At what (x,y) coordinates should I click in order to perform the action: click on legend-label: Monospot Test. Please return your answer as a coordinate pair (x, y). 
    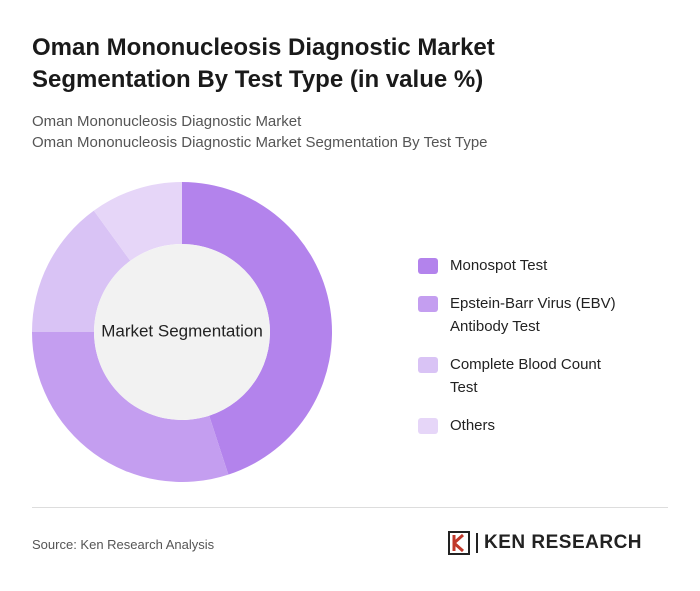
    Looking at the image, I should click on (499, 265).